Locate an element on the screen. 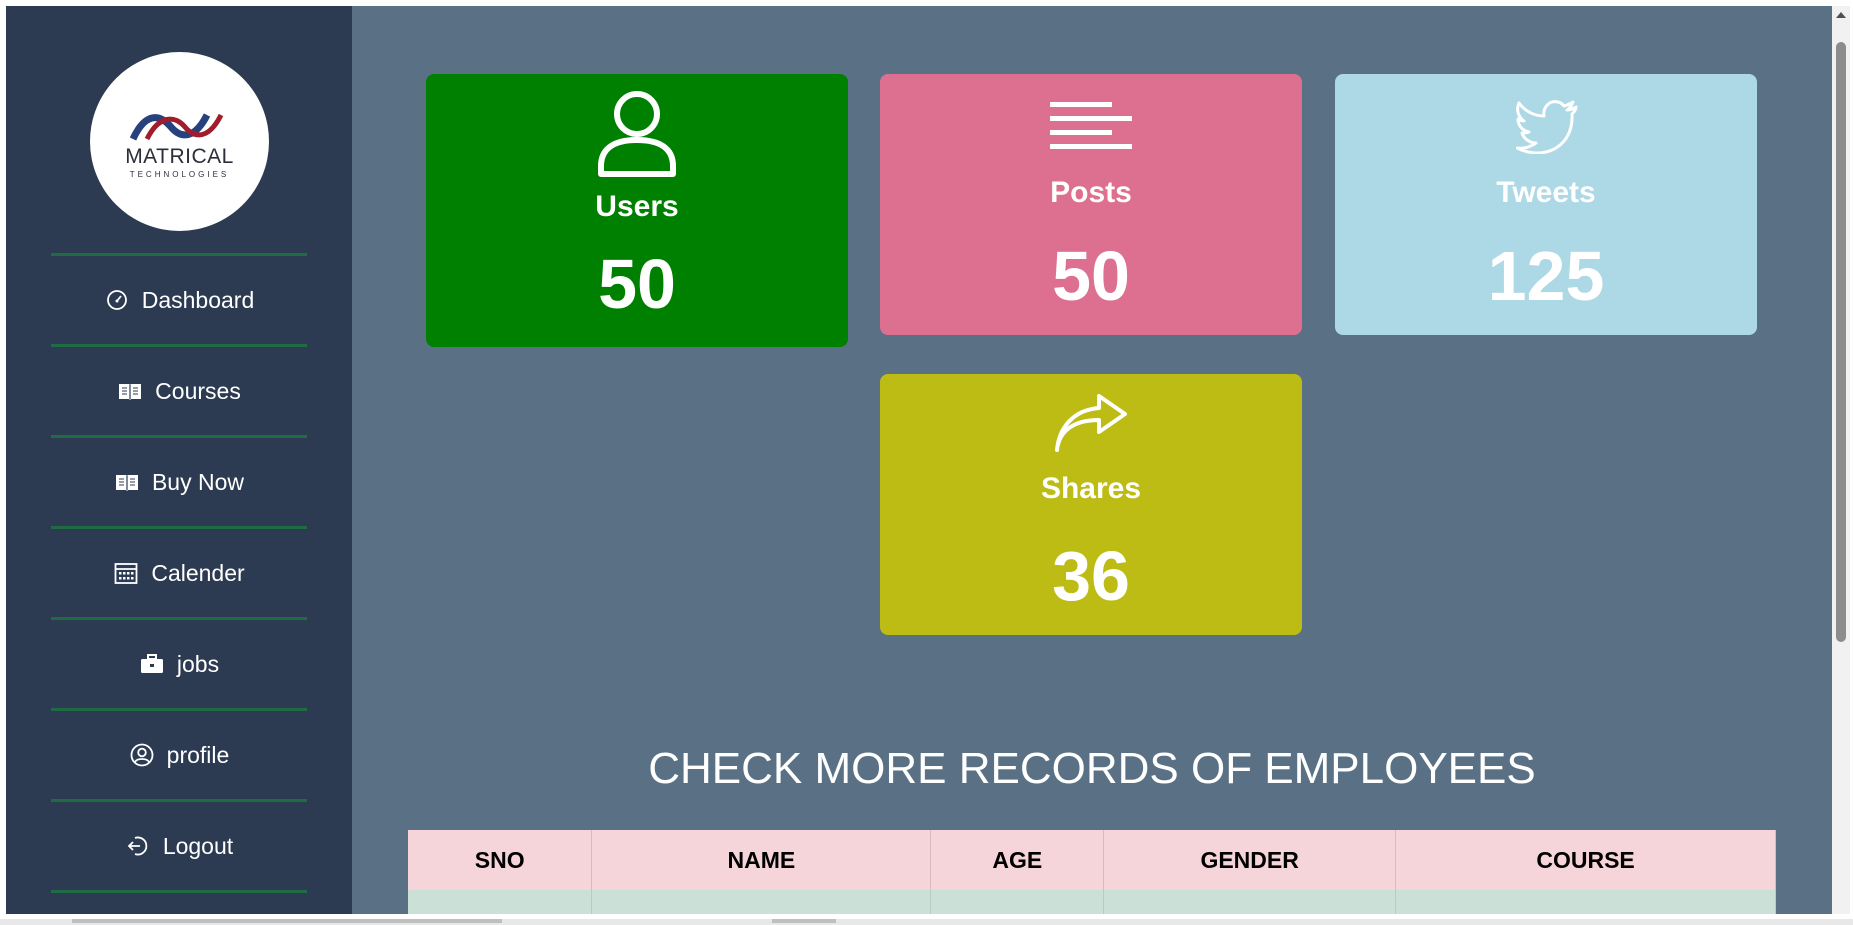 This screenshot has height=925, width=1853. vertical-scrollbar is located at coordinates (1841, 460).